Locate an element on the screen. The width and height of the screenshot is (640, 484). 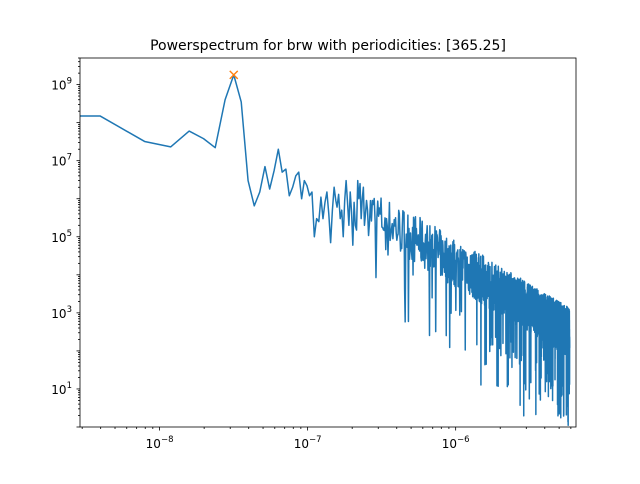
x-tick-label: 10⁻⁷ is located at coordinates (308, 443).